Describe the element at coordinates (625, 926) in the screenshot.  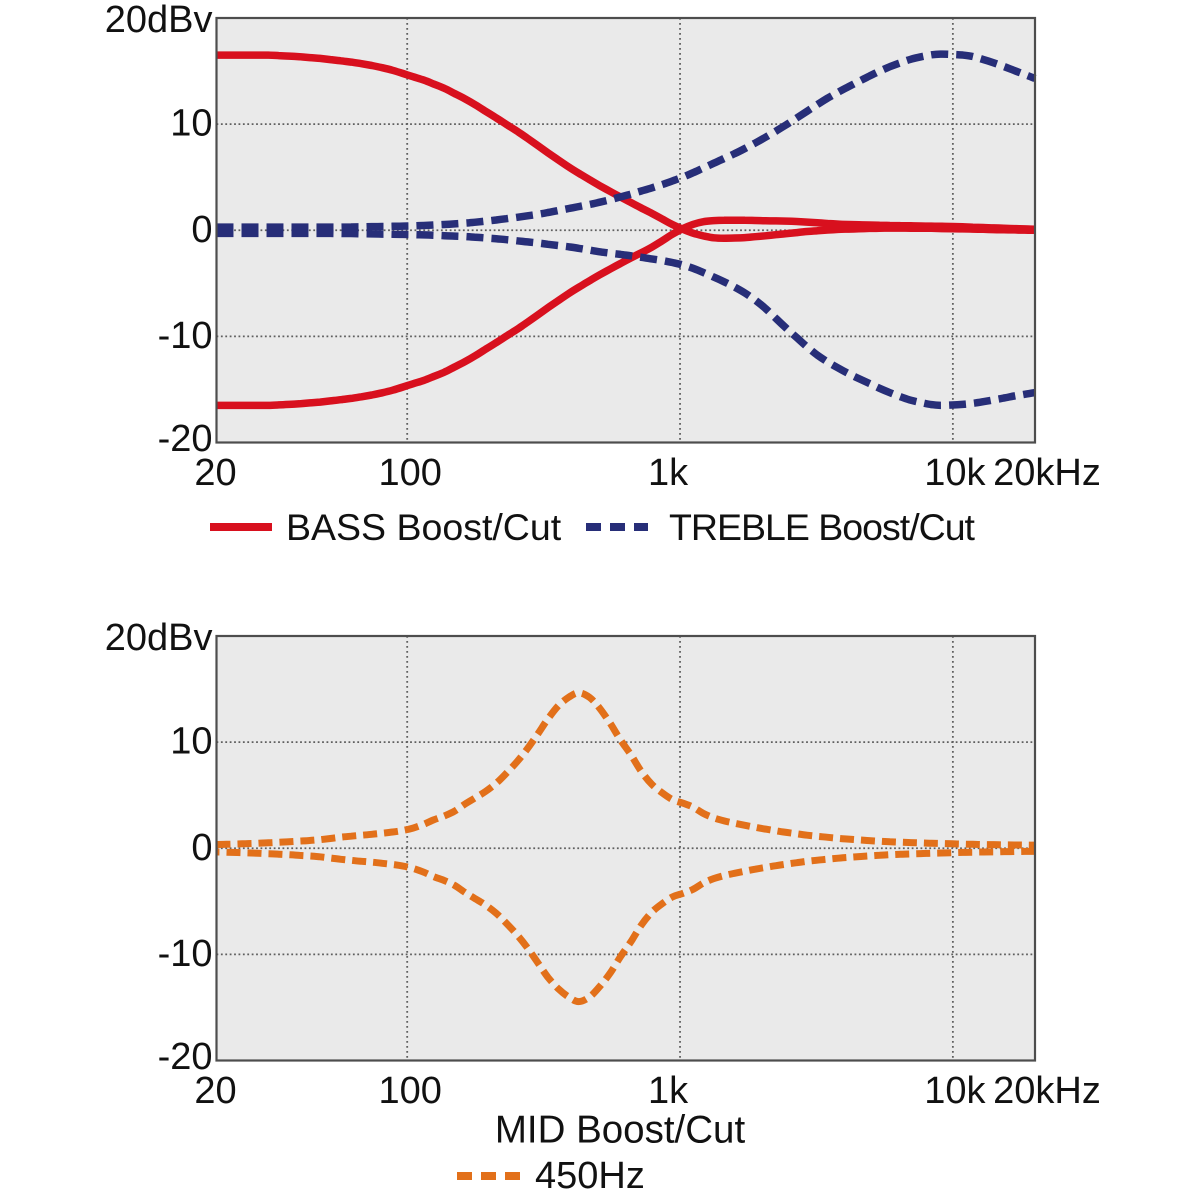
I see `curve-mid-cut-min-` at that location.